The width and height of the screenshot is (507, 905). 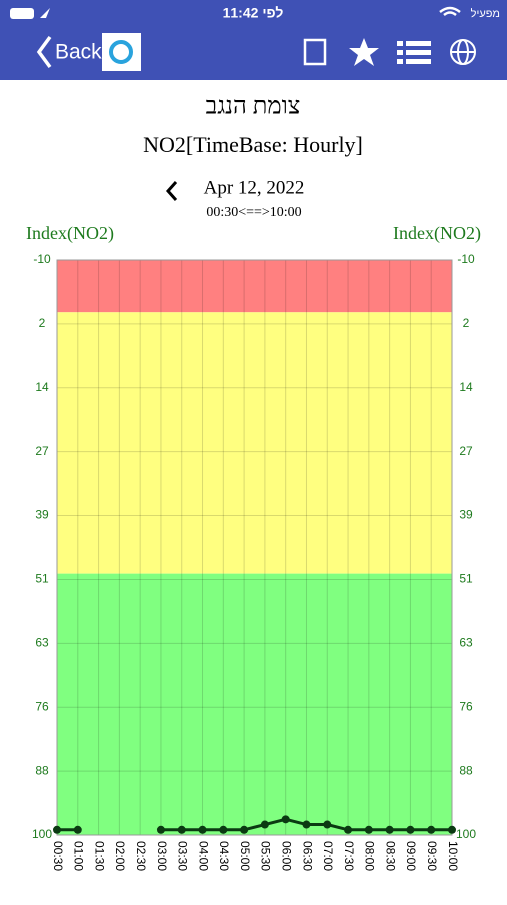 I want to click on x-tick-label: 07:30, so click(x=349, y=856).